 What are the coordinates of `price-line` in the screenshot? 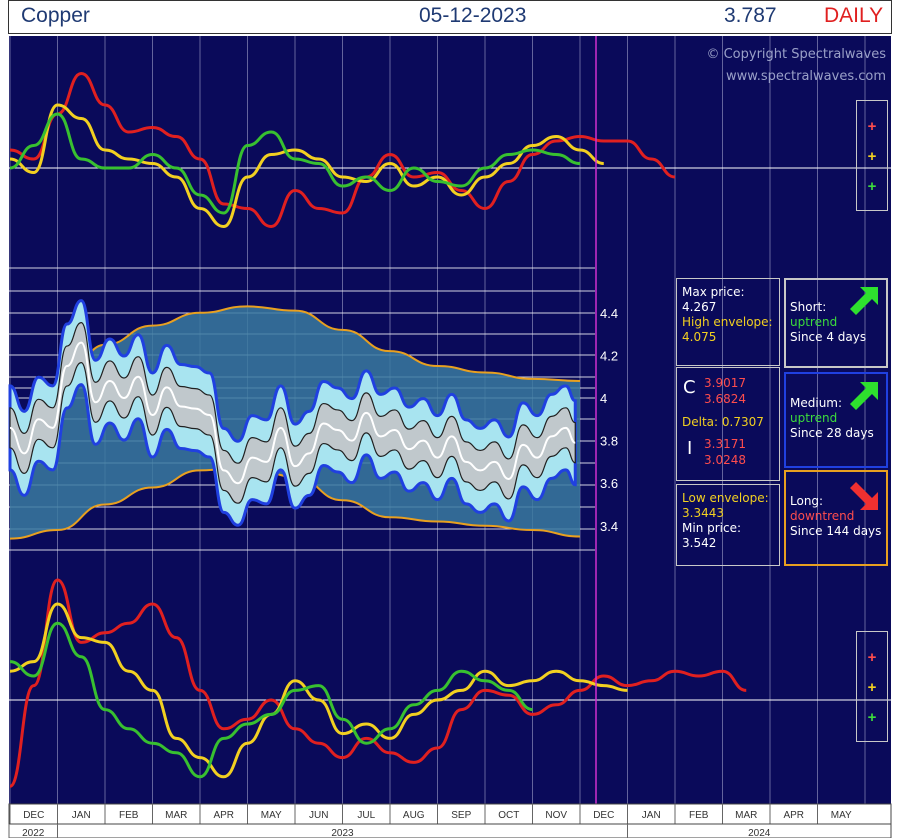 It's located at (292, 413).